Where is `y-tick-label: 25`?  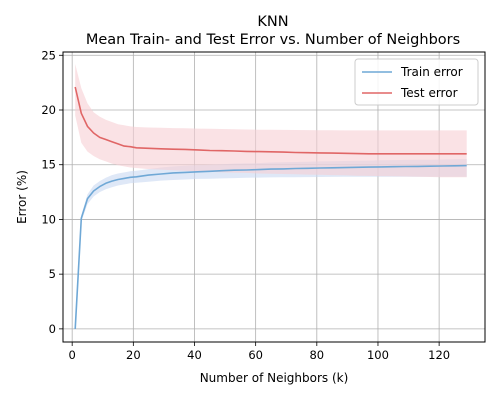
y-tick-label: 25 is located at coordinates (48, 55).